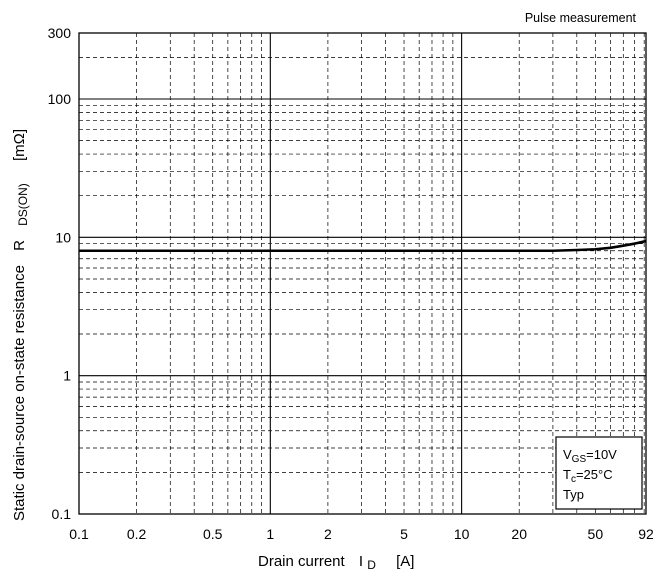  Describe the element at coordinates (519, 534) in the screenshot. I see `x-tick-label: 20` at that location.